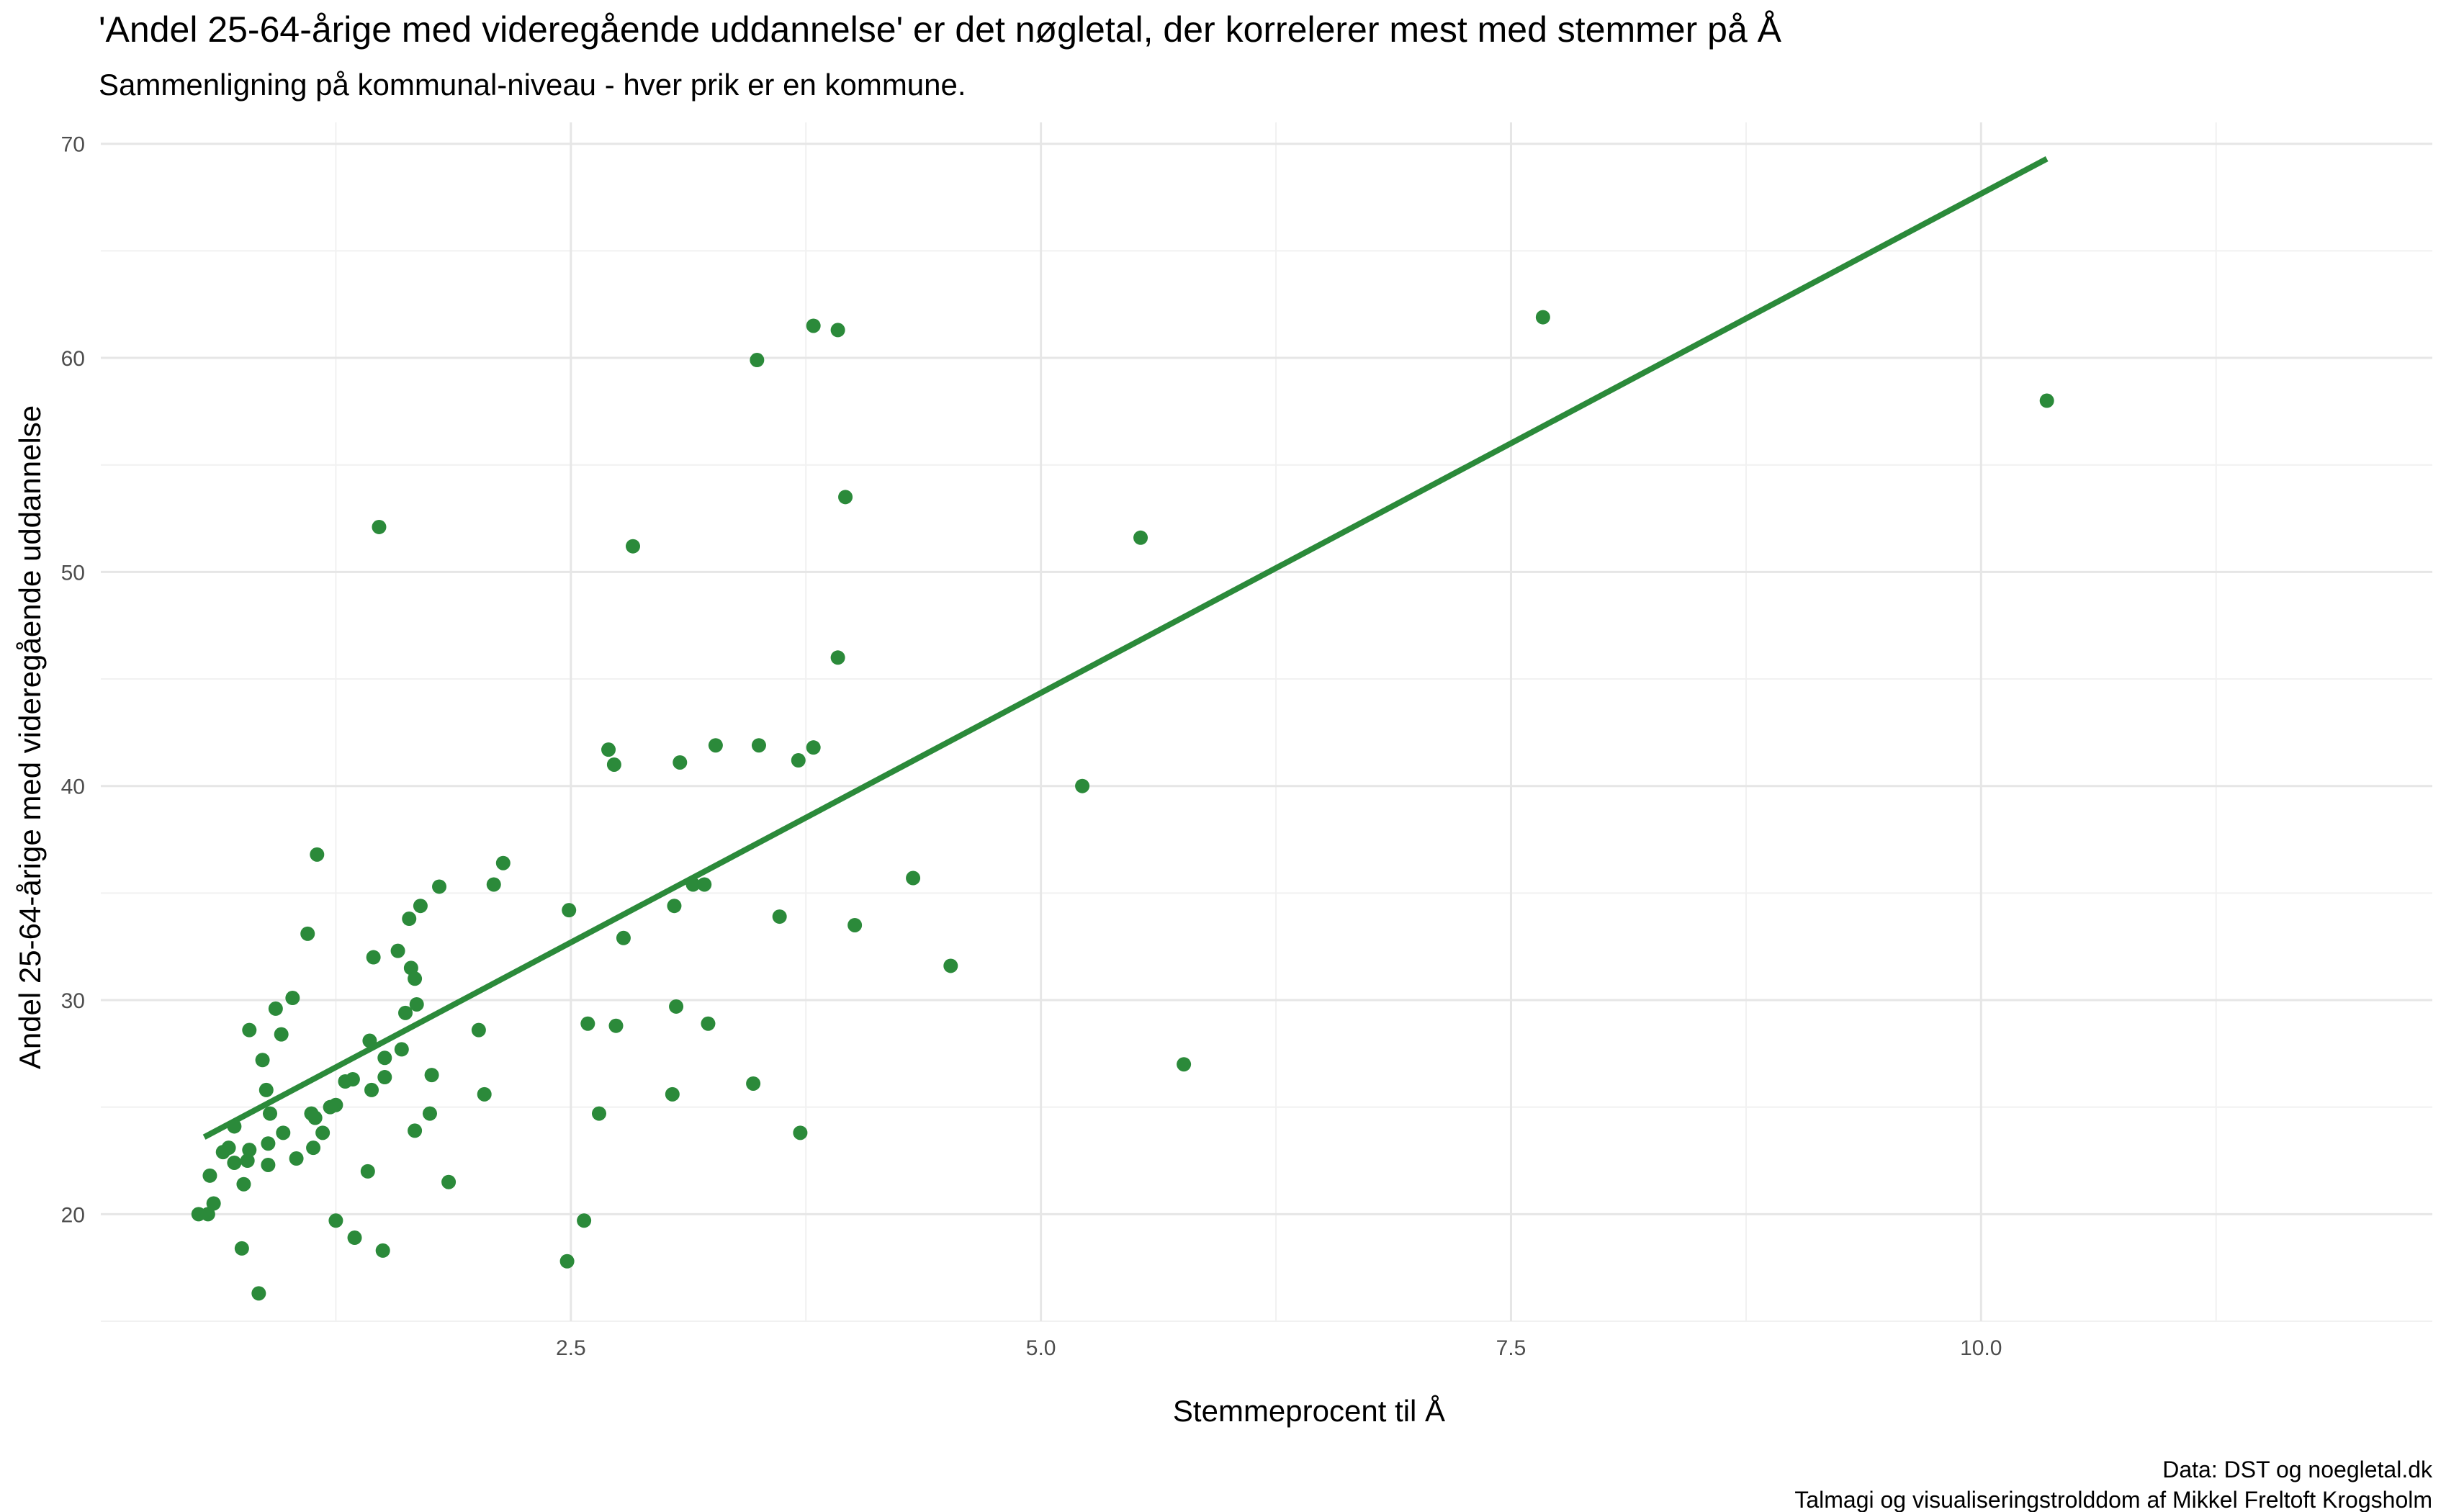 This screenshot has height=1512, width=2446. Describe the element at coordinates (1309, 1411) in the screenshot. I see `x-axis-title: Stemmeprocent til Å` at that location.